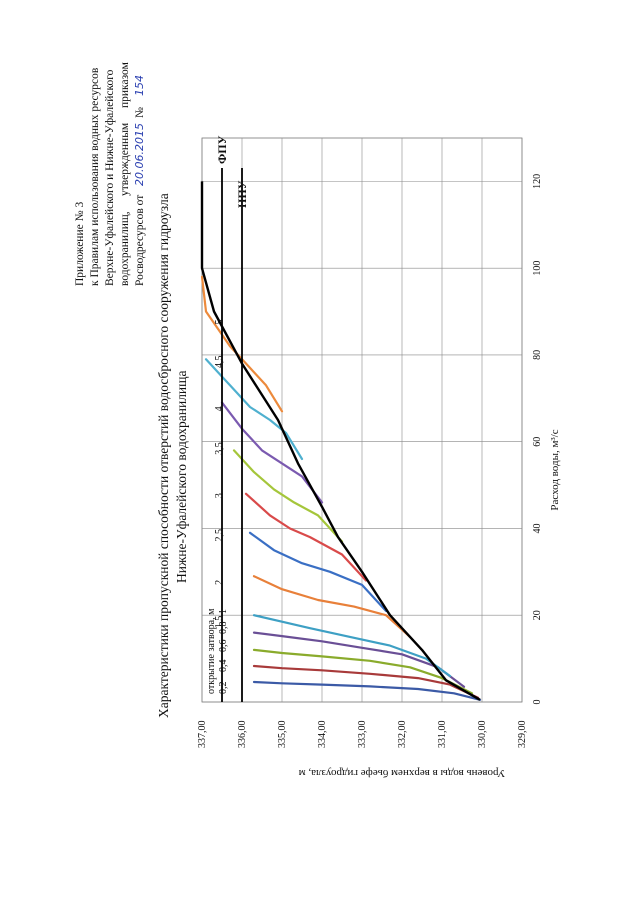 The height and width of the screenshot is (908, 640). What do you see at coordinates (242, 735) in the screenshot?
I see `y-tick-label: 336,00` at bounding box center [242, 735].